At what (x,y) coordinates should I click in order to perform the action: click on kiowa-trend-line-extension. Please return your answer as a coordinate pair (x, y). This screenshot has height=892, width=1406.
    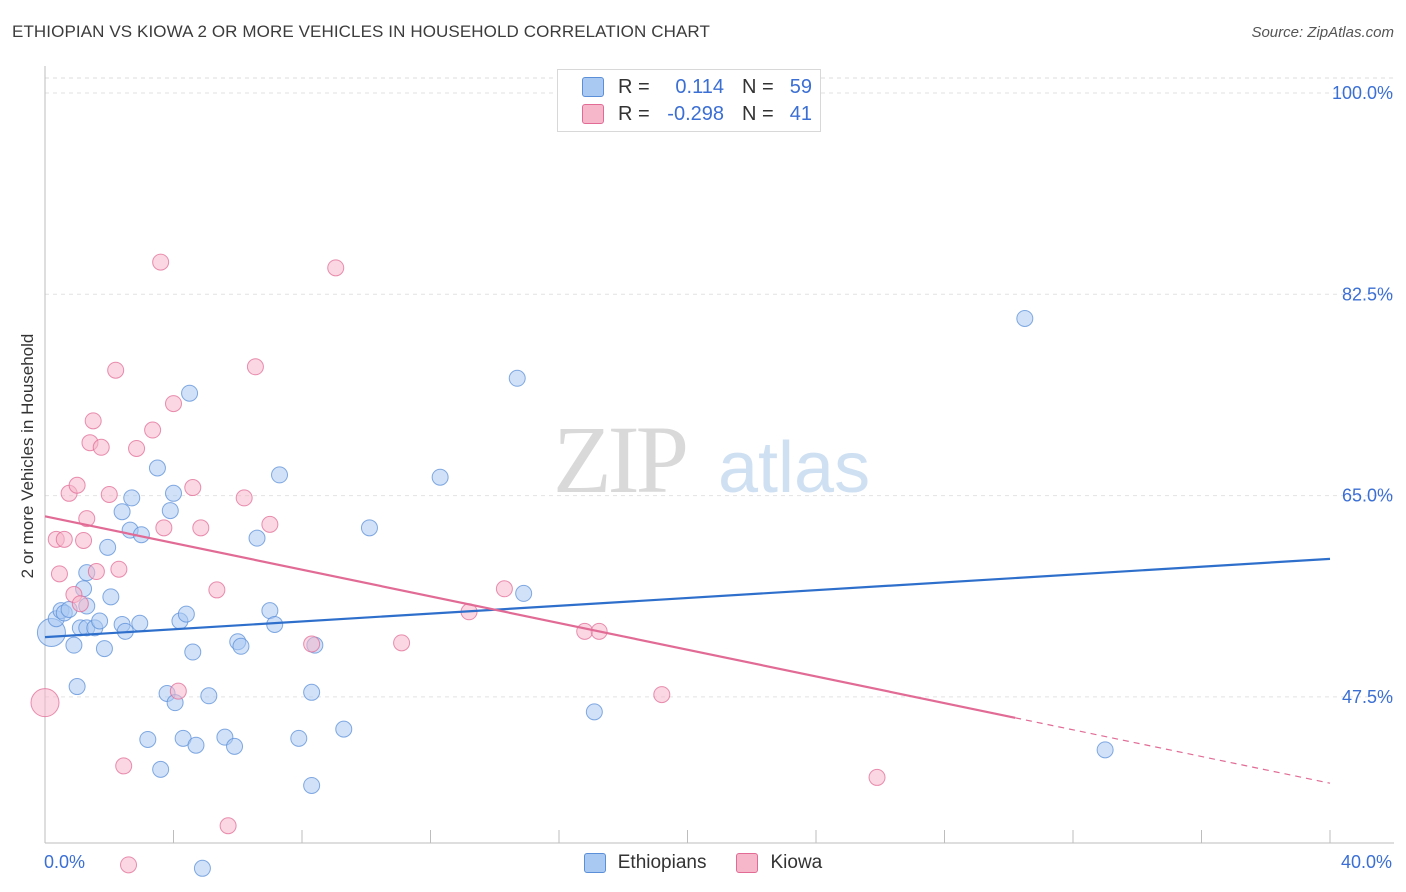
    Looking at the image, I should click on (1173, 750).